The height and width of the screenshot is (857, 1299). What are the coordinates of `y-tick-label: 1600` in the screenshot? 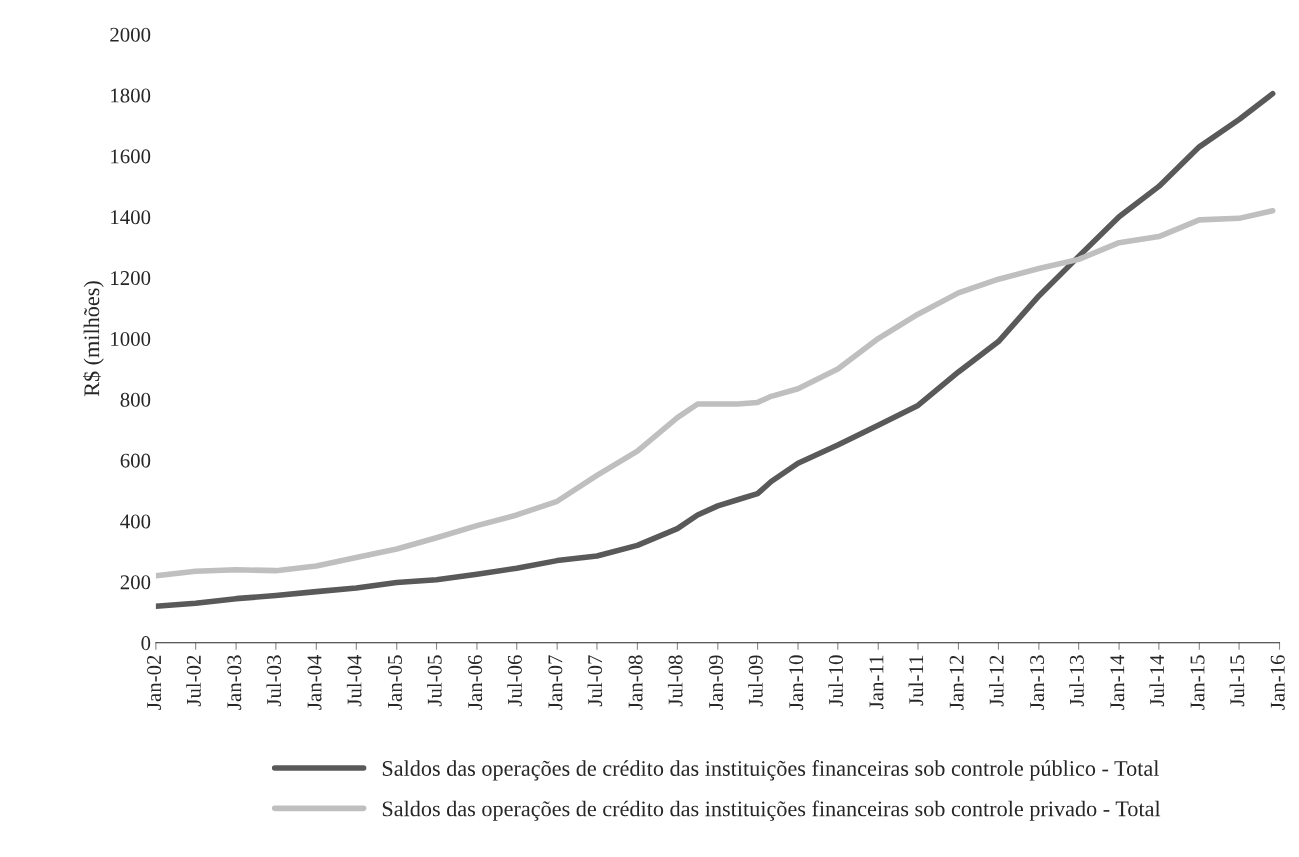 It's located at (131, 156).